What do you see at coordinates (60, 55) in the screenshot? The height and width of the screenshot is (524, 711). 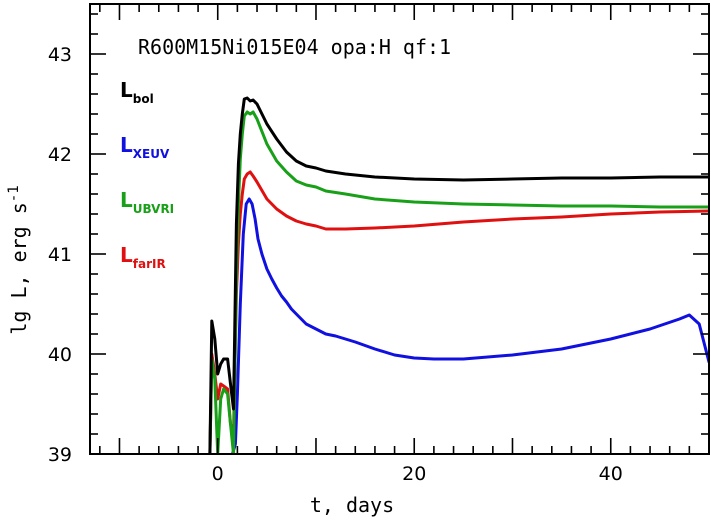 I see `y-tick-label: 43` at bounding box center [60, 55].